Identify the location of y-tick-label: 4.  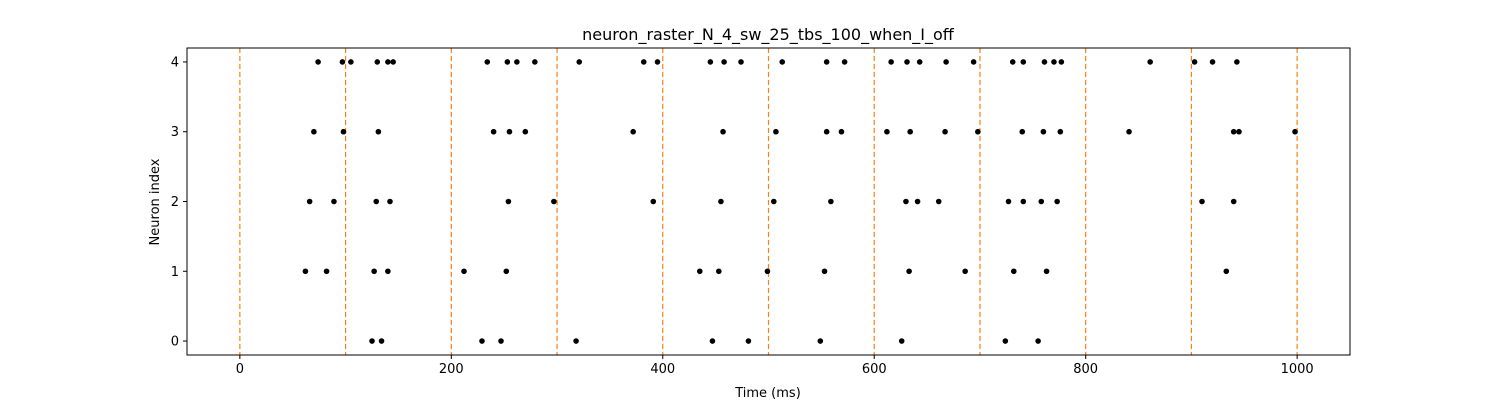
(175, 62).